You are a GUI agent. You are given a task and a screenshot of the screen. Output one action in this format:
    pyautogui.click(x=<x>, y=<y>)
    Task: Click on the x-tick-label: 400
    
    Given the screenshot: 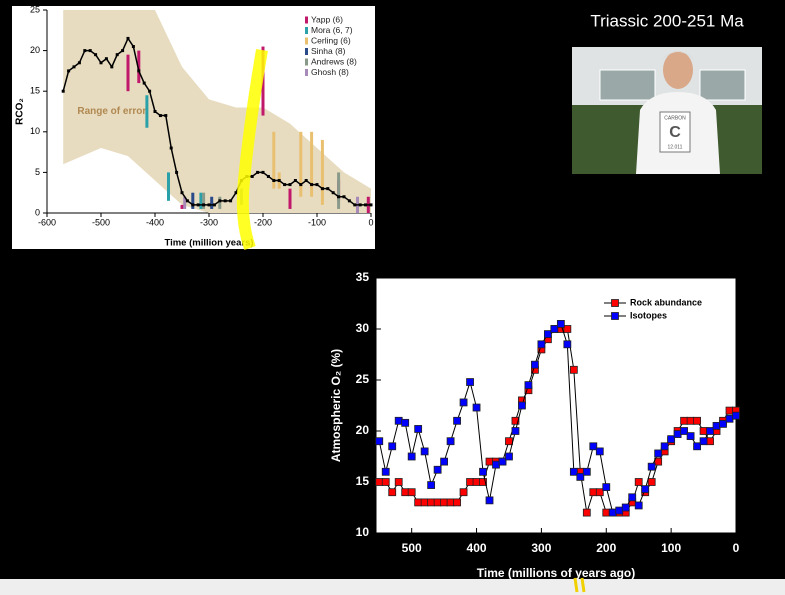 What is the action you would take?
    pyautogui.click(x=477, y=548)
    